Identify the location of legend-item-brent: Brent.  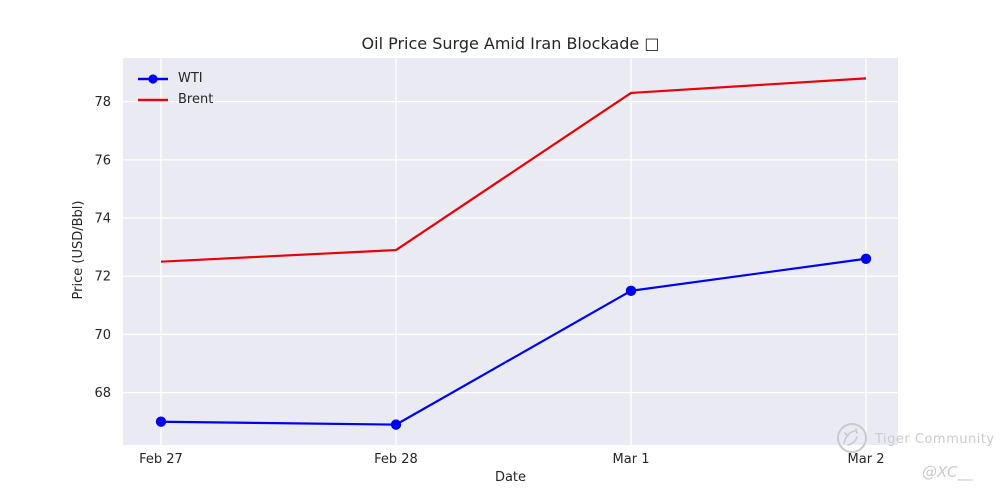
(175, 99).